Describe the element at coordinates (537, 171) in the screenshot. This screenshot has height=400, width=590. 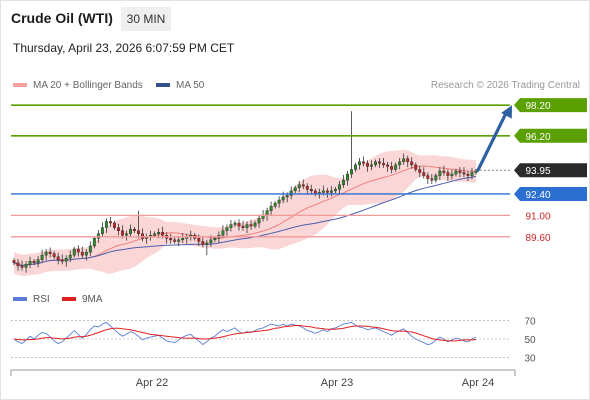
I see `level-label: 93.95` at that location.